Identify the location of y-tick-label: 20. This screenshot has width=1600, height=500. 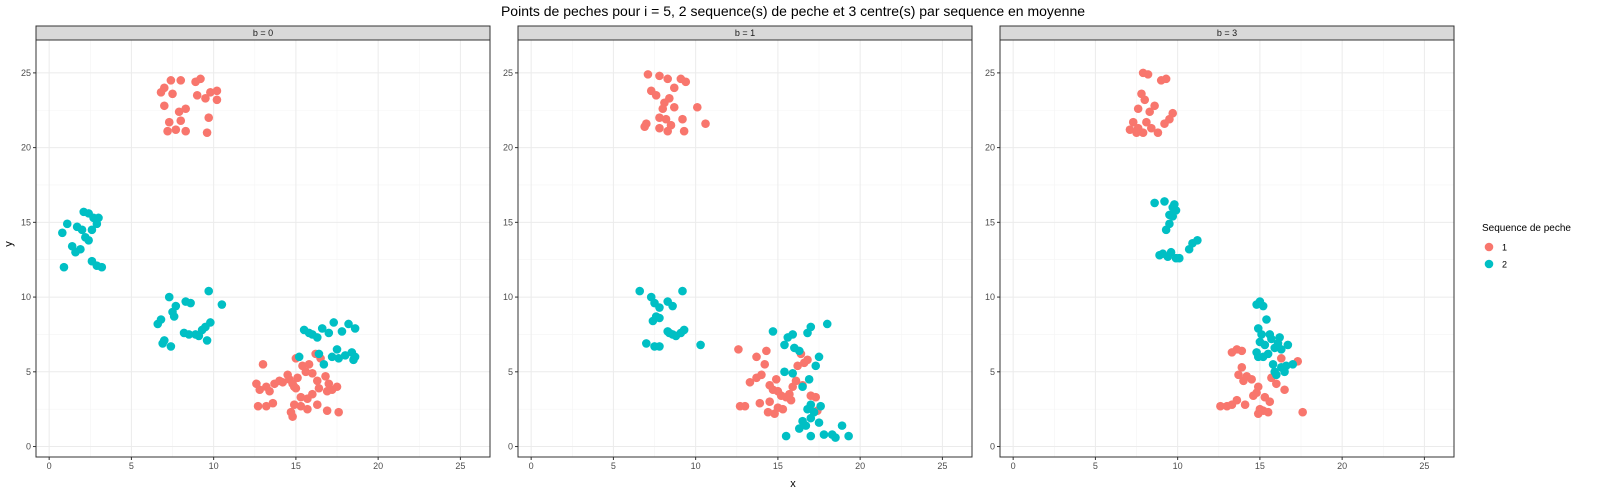
(26, 148).